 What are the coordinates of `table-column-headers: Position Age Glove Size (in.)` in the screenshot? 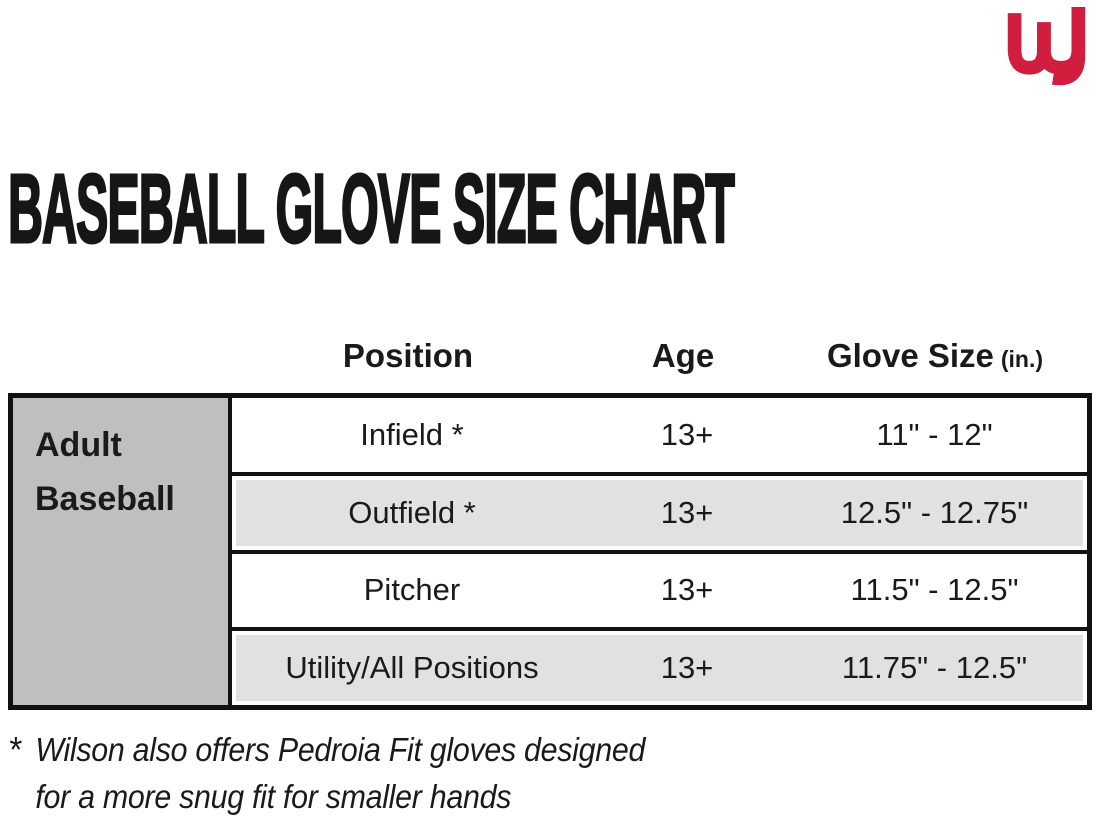 It's located at (550, 357).